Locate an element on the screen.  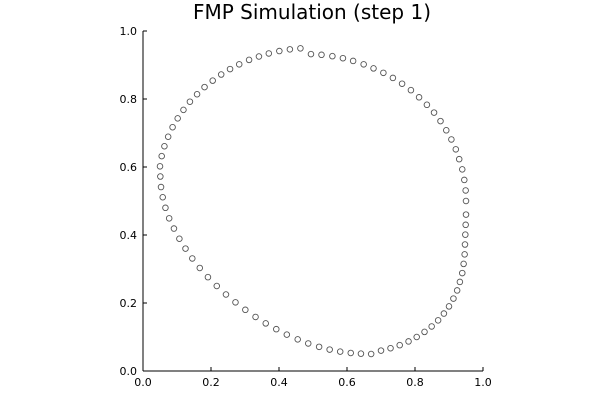
x-axis-ticks: 0.0 0.2 0.4 0.6 0.8 1.0 is located at coordinates (313, 378).